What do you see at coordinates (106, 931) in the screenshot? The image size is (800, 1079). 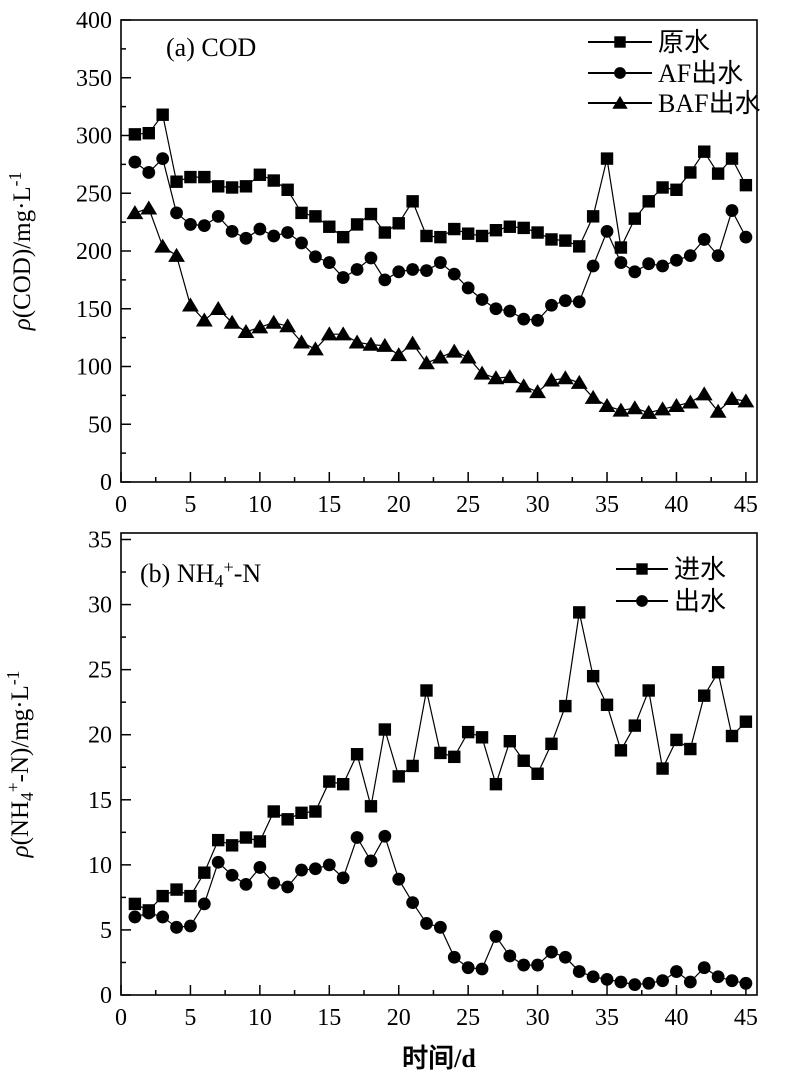 I see `y-tick-label: 5` at bounding box center [106, 931].